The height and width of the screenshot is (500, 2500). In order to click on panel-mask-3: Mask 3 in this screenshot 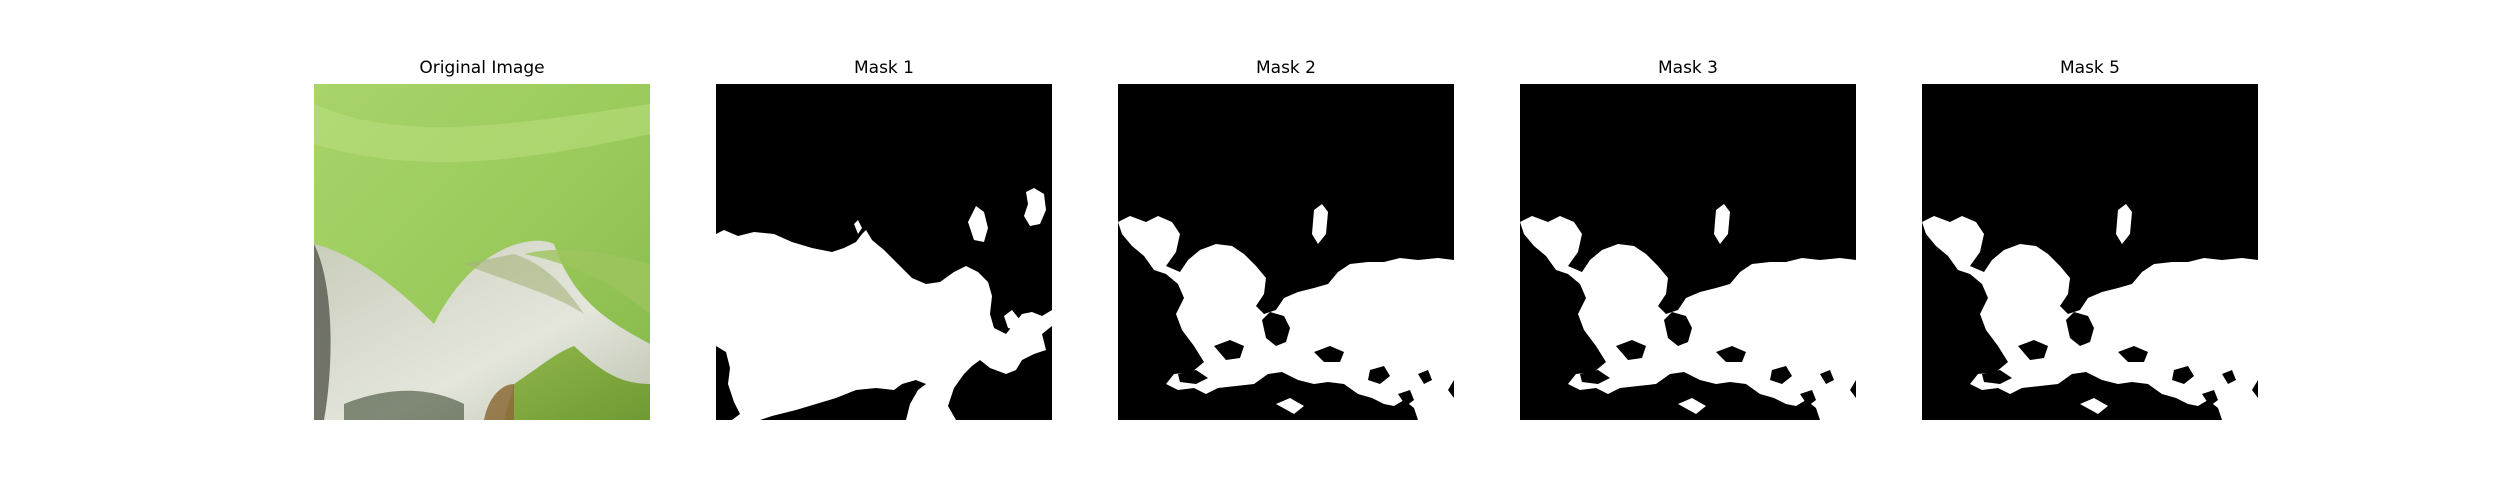, I will do `click(1688, 250)`.